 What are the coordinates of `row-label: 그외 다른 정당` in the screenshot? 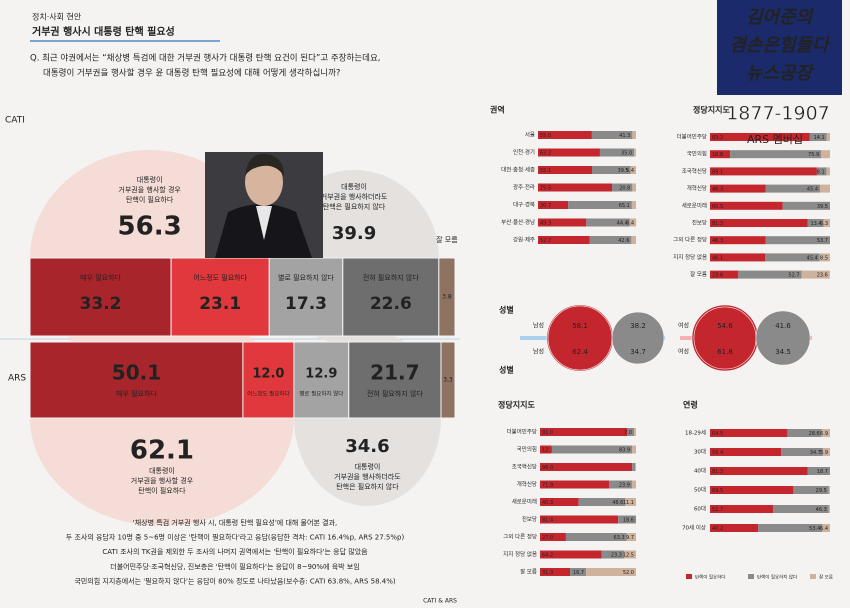 It's located at (520, 537).